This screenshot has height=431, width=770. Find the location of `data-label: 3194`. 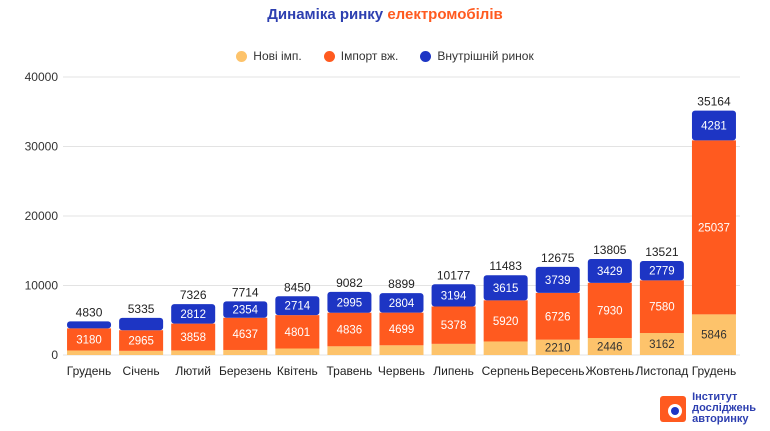

data-label: 3194 is located at coordinates (454, 296).